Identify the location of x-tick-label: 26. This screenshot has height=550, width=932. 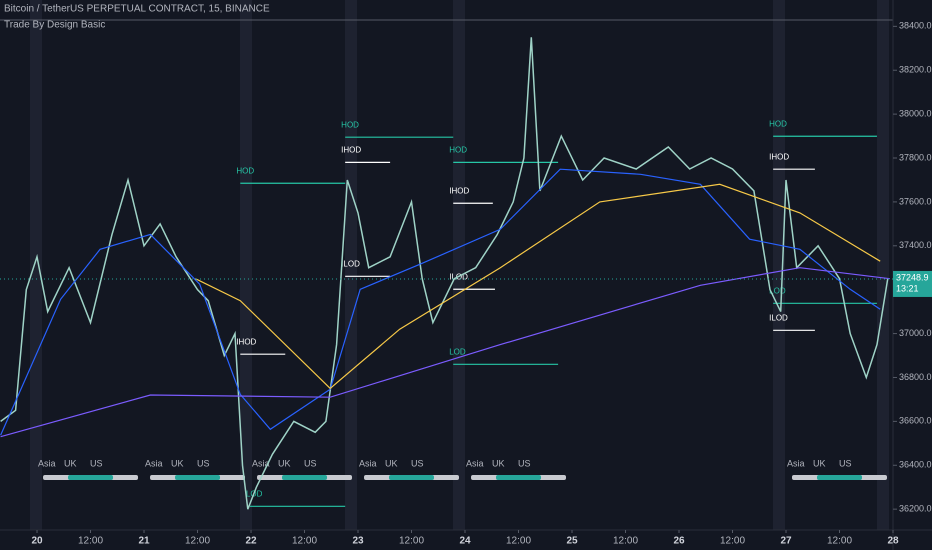
(679, 541).